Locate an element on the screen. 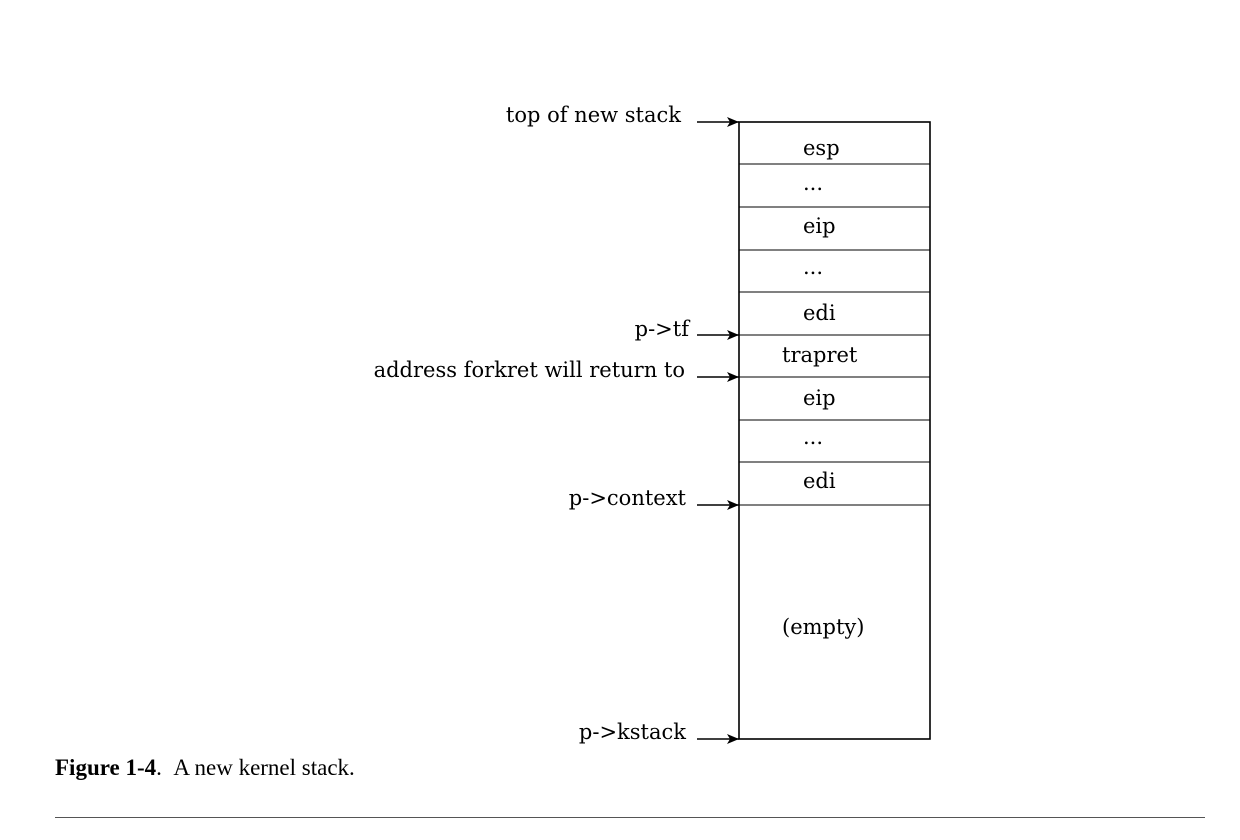  stack-cell-trapret: trapret is located at coordinates (820, 355).